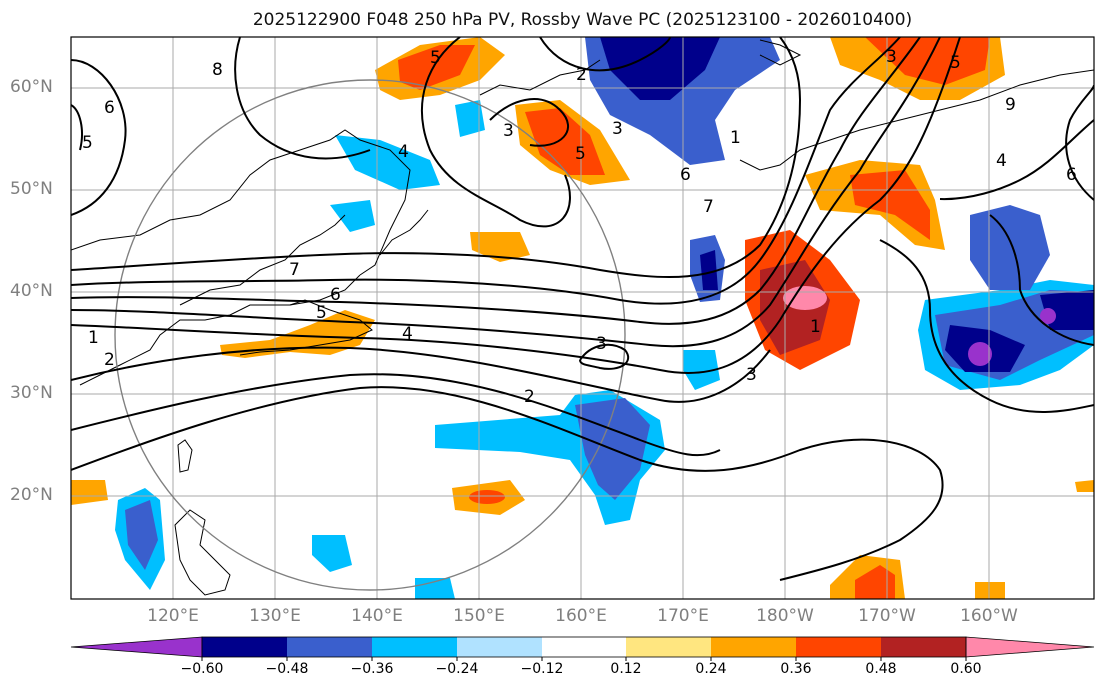 This screenshot has width=1105, height=692. I want to click on longitude-label: 180°W, so click(785, 616).